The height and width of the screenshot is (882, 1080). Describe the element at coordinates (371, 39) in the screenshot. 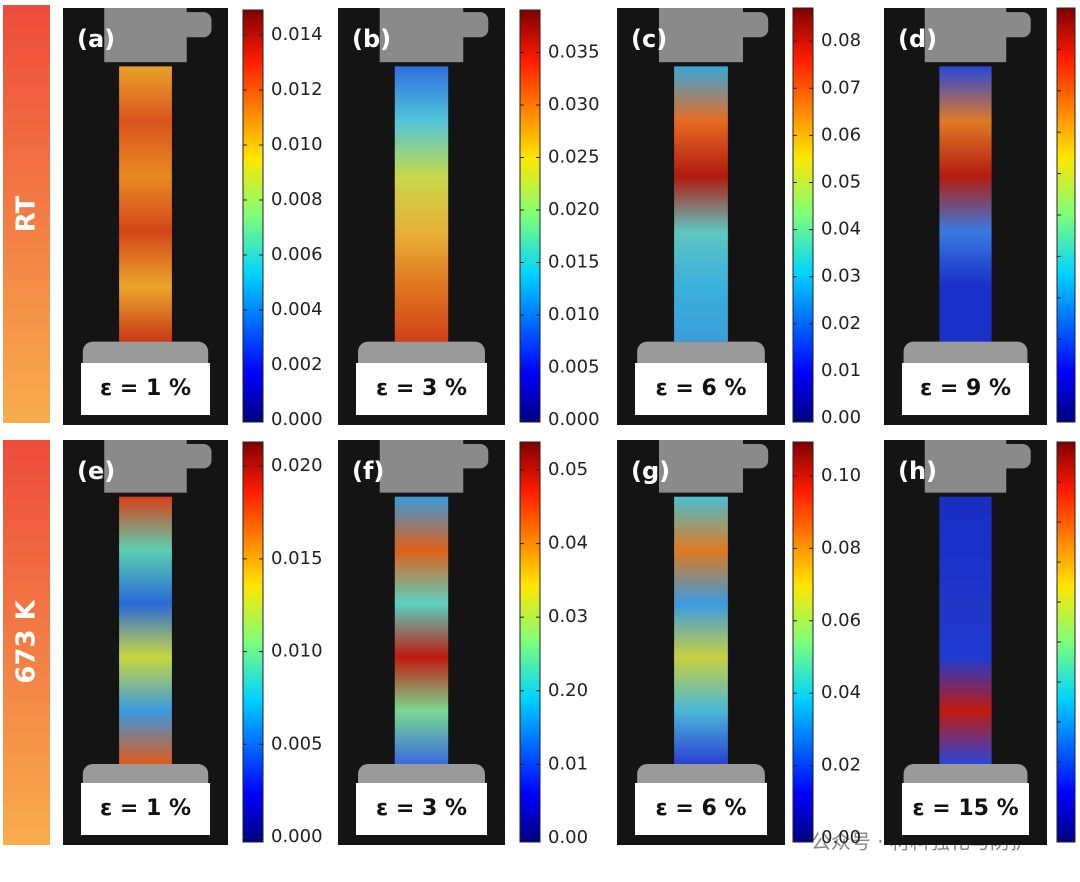

I see `panel-label: (b)` at that location.